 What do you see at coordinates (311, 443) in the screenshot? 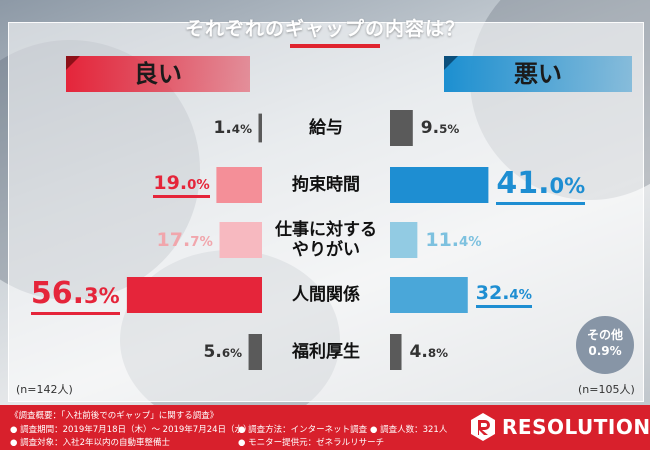
I see `survey-provider: ● モニター提供元：ゼネラルリサーチ` at bounding box center [311, 443].